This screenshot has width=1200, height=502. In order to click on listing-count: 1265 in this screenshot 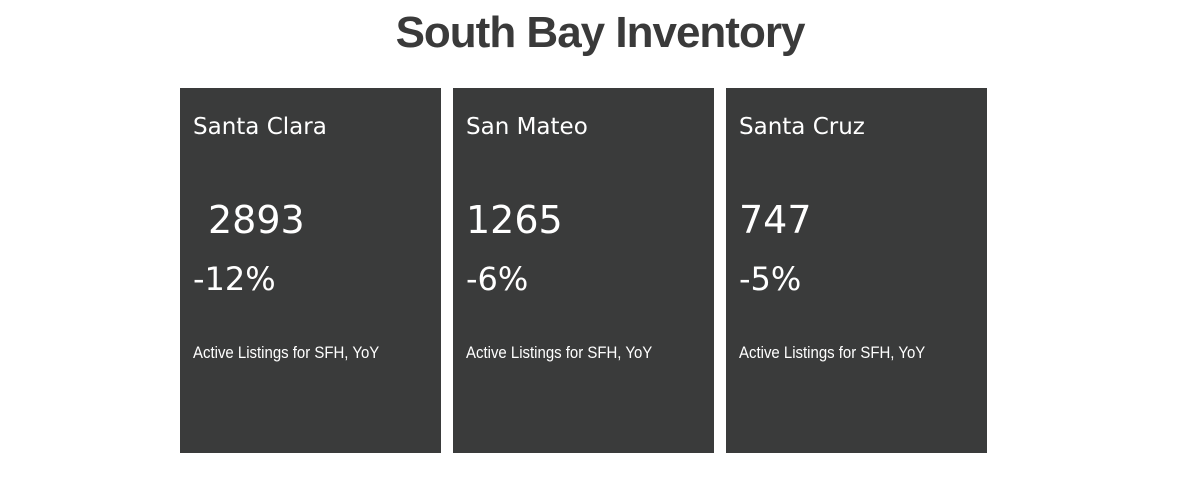, I will do `click(514, 220)`.